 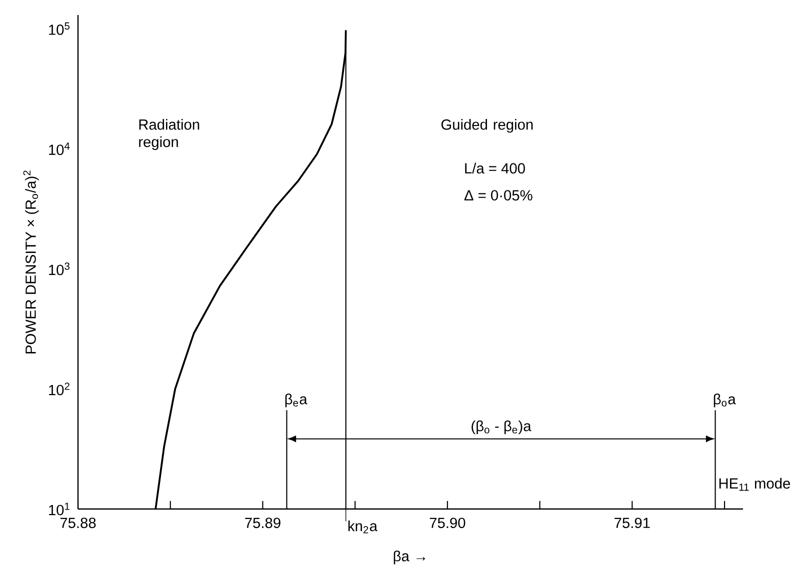 I want to click on y-tick-label: 10$^{2}$, so click(x=59, y=389).